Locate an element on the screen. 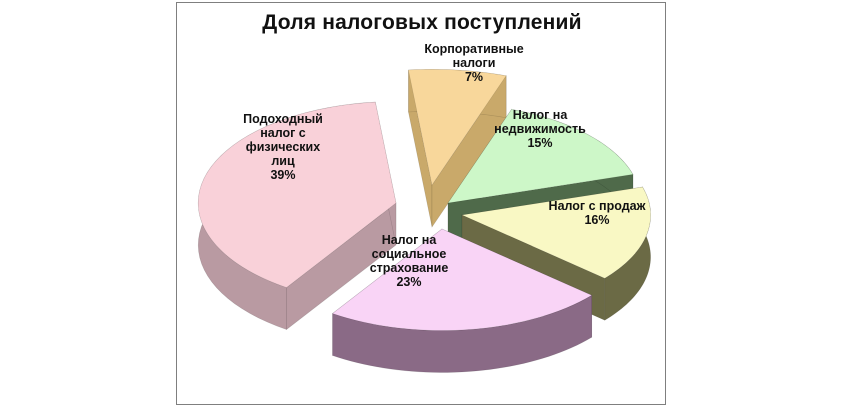  slice-label-line: социальное is located at coordinates (409, 254).